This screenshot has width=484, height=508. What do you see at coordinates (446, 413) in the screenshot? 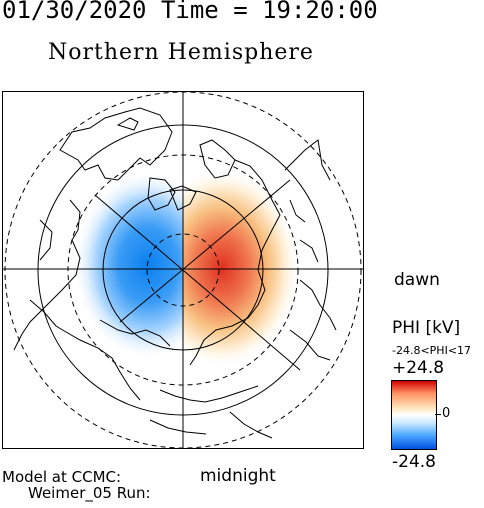
I see `colorbar-zero-label: 0` at bounding box center [446, 413].